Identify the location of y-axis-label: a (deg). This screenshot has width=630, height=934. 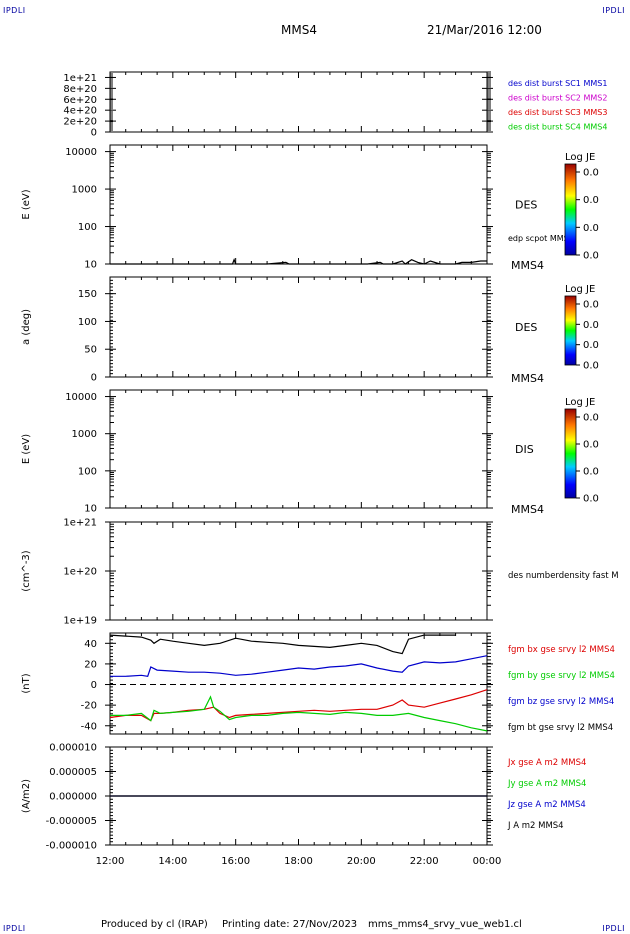
(26, 327).